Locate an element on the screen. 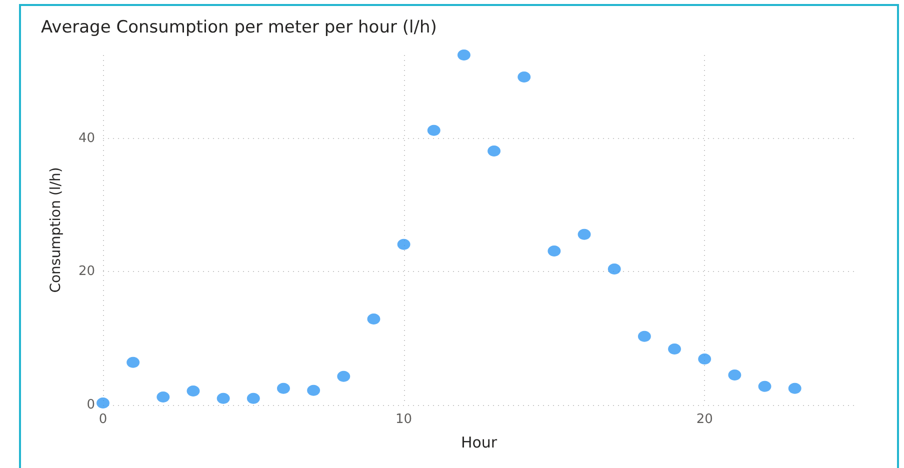 The height and width of the screenshot is (468, 904). x-tick-label: 20 is located at coordinates (704, 419).